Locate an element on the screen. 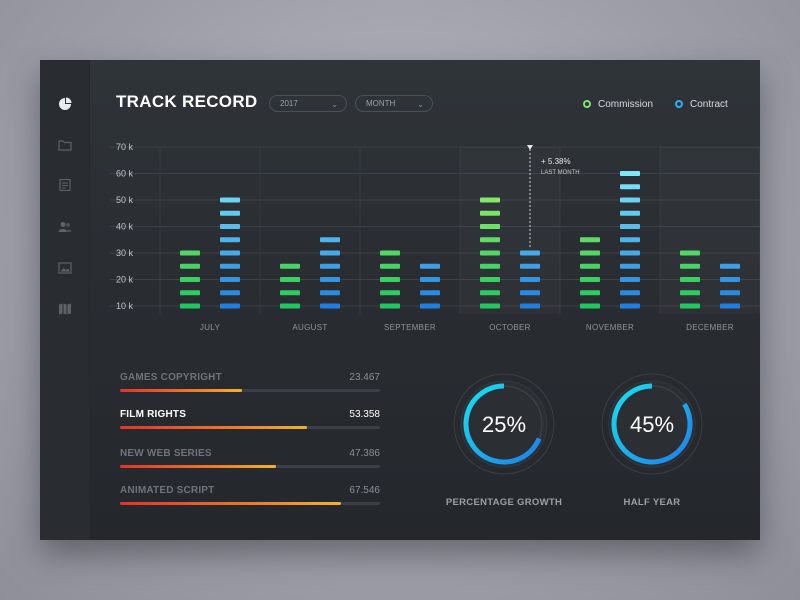  progress-label: NEW WEB SERIES is located at coordinates (166, 453).